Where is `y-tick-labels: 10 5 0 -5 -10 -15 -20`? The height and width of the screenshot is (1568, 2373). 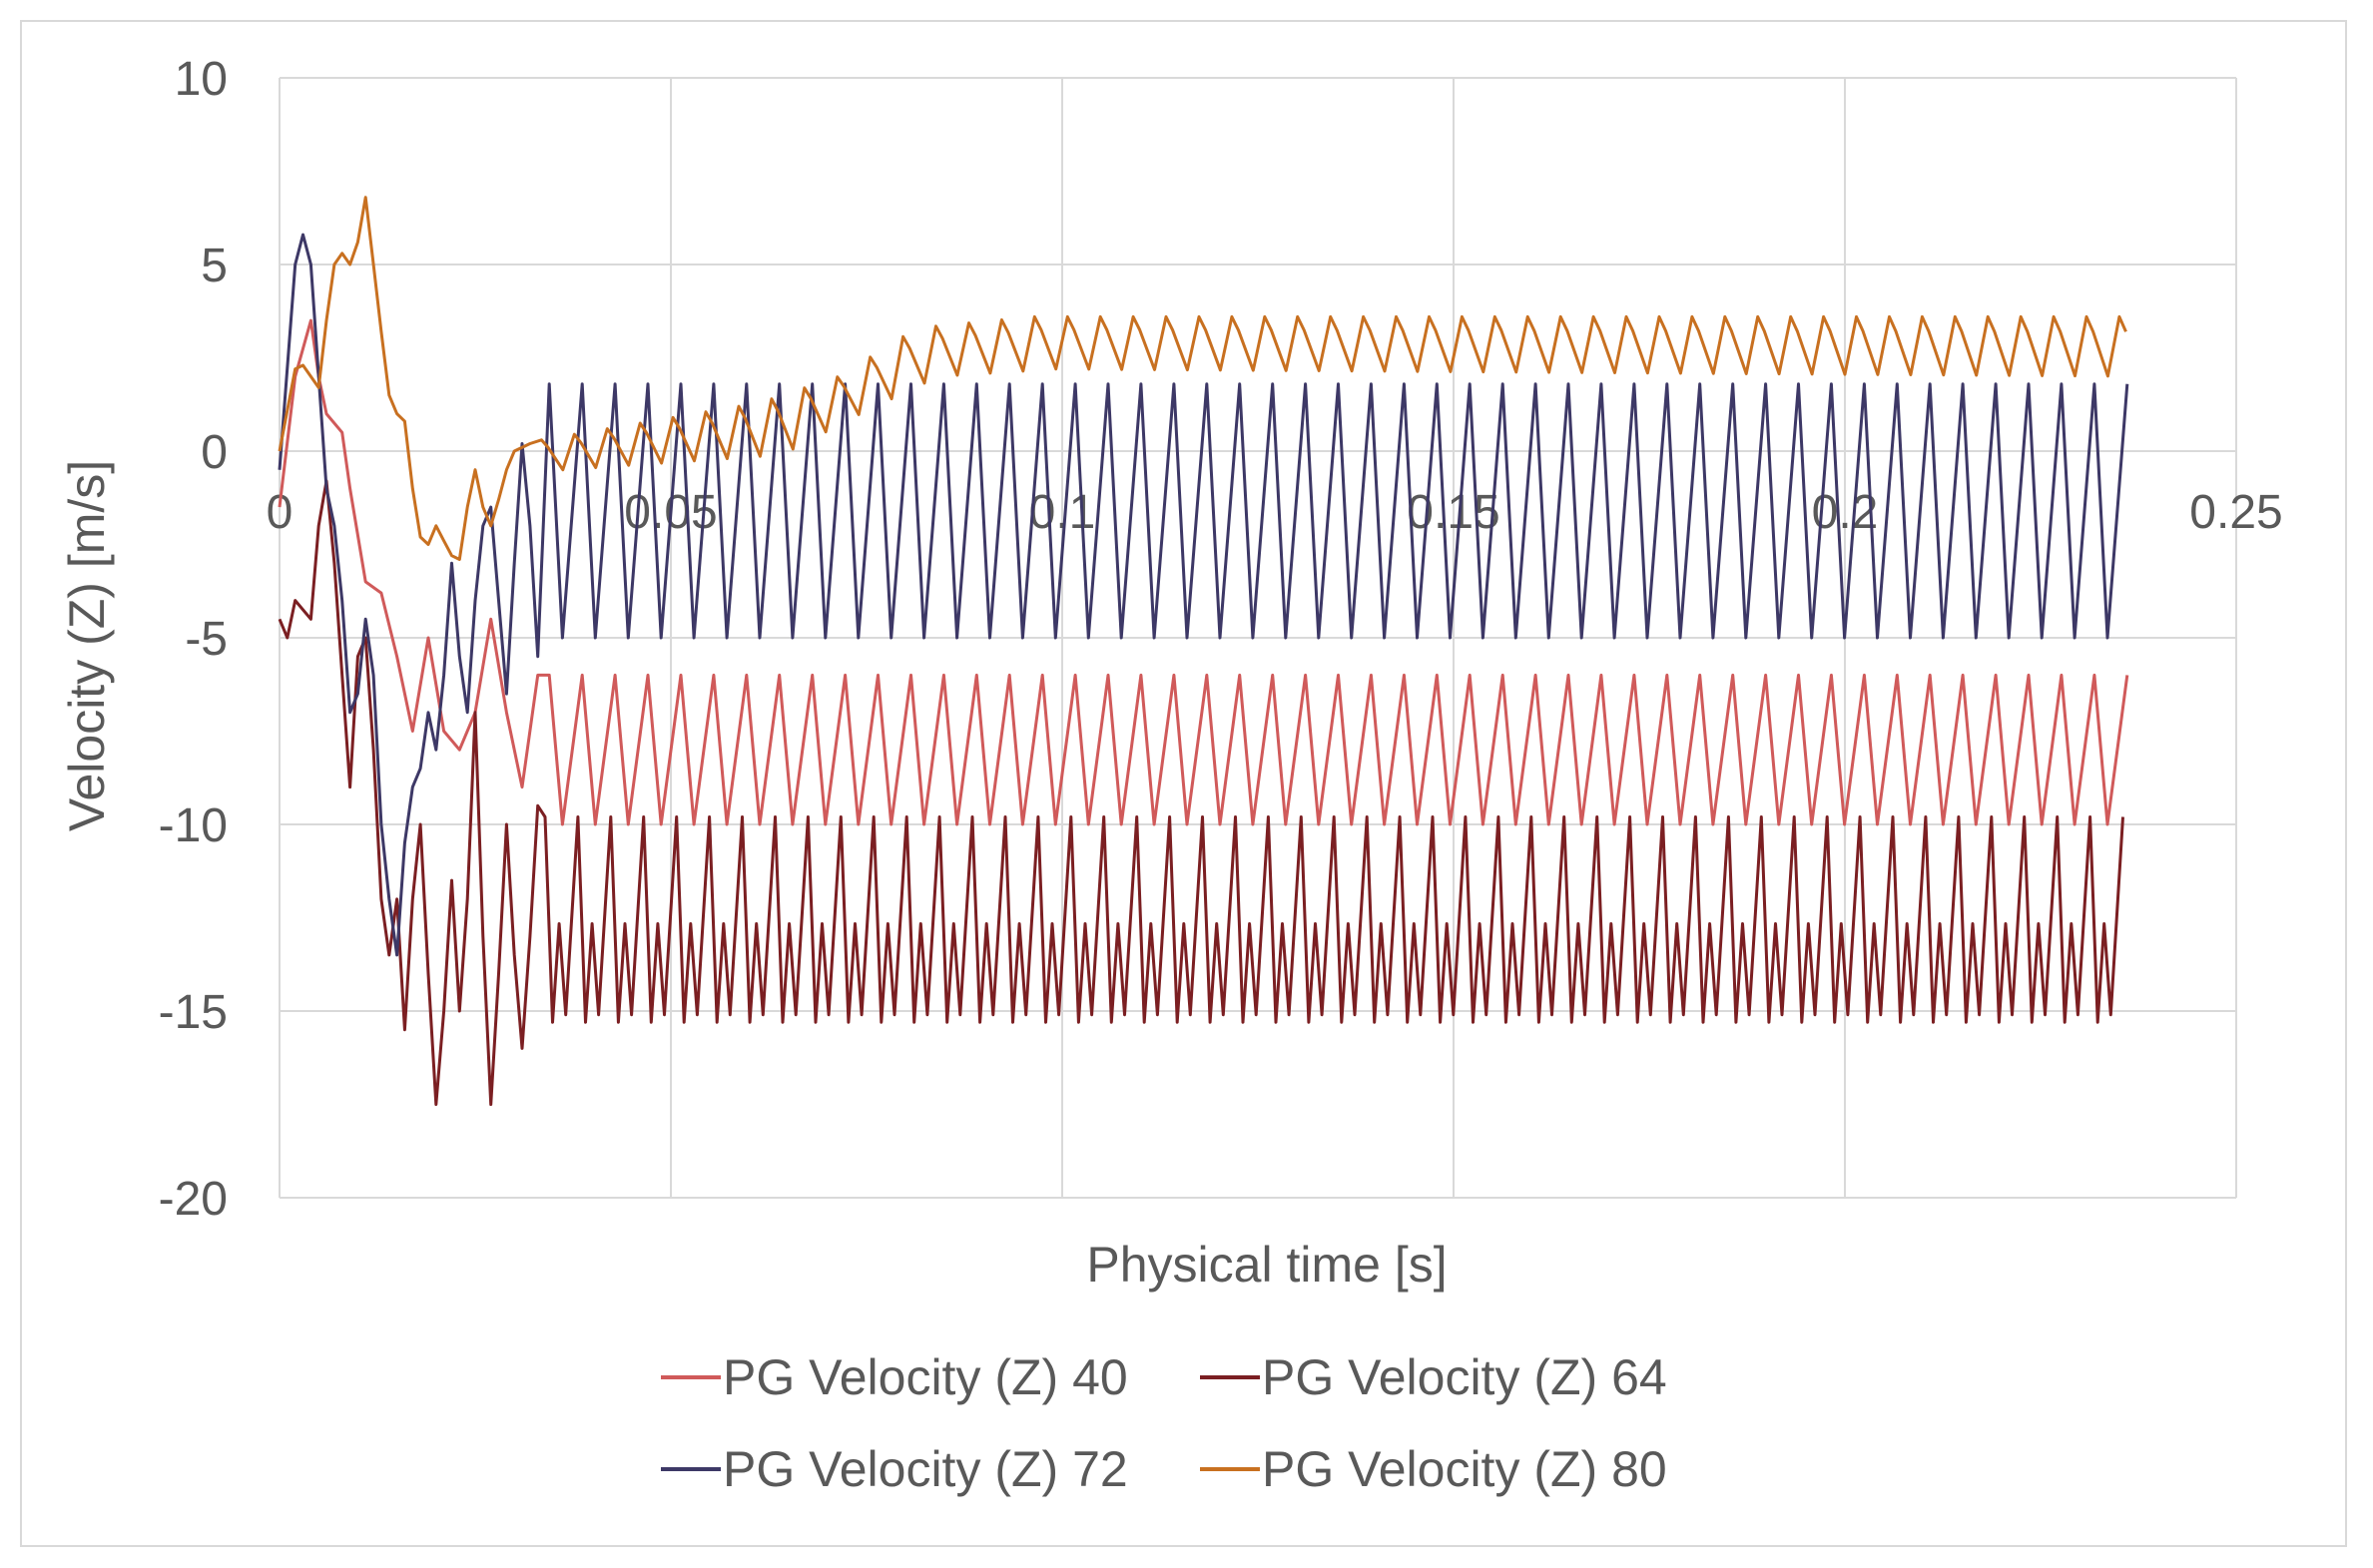
y-tick-labels: 10 5 0 -5 -10 -15 -20 is located at coordinates (193, 639).